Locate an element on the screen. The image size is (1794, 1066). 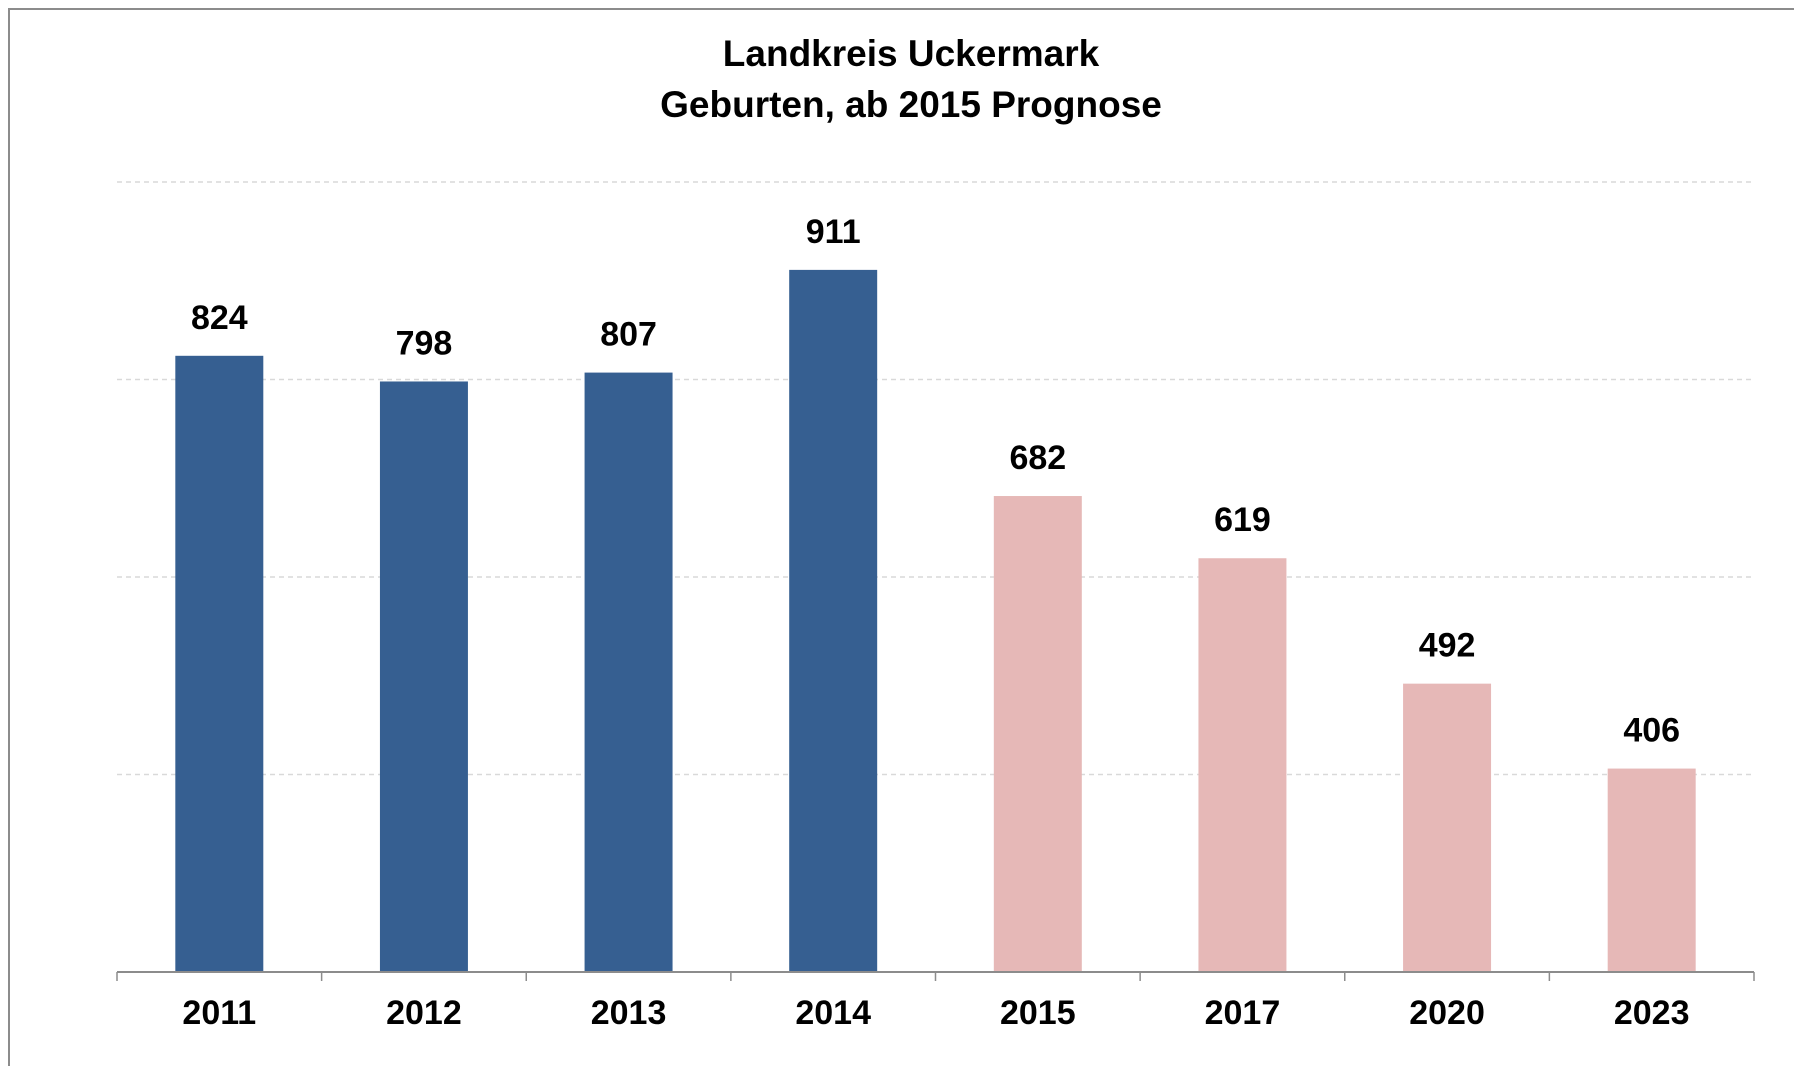
chart-subtitle: Geburten, ab 2015 Prognose is located at coordinates (911, 104).